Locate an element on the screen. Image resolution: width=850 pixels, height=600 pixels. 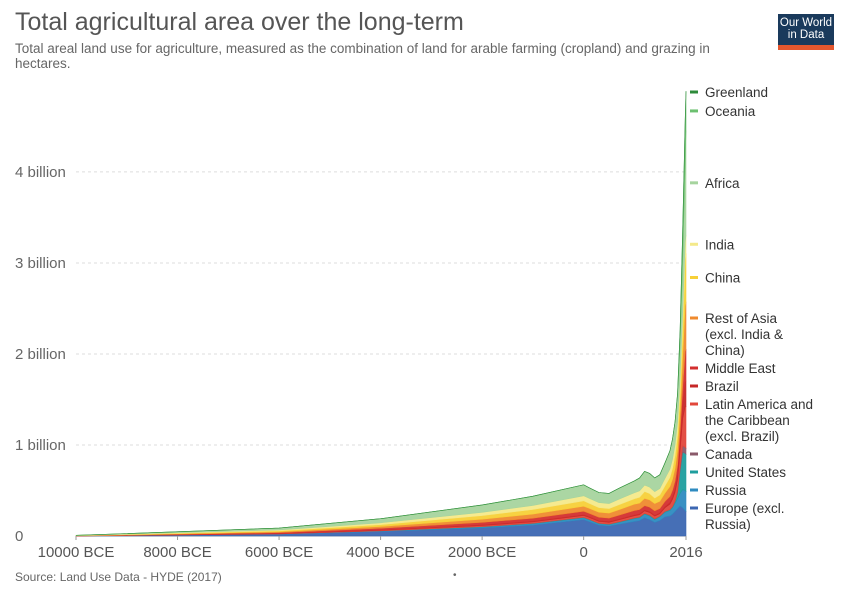
legend-item: Oceania is located at coordinates (723, 111).